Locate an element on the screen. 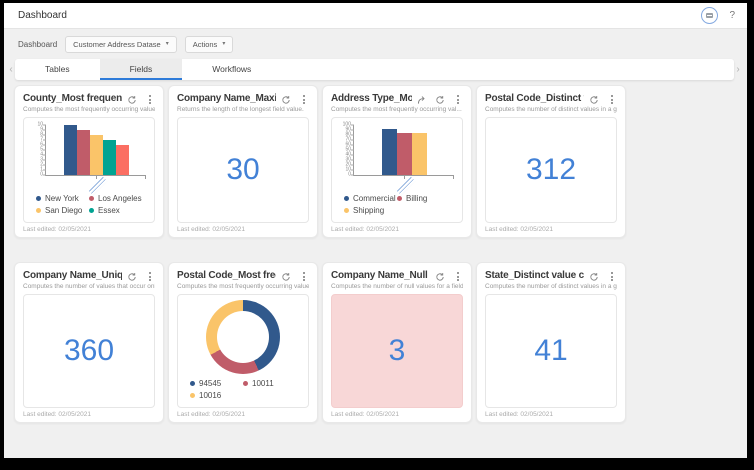 The width and height of the screenshot is (754, 470). donut-hole is located at coordinates (243, 336).